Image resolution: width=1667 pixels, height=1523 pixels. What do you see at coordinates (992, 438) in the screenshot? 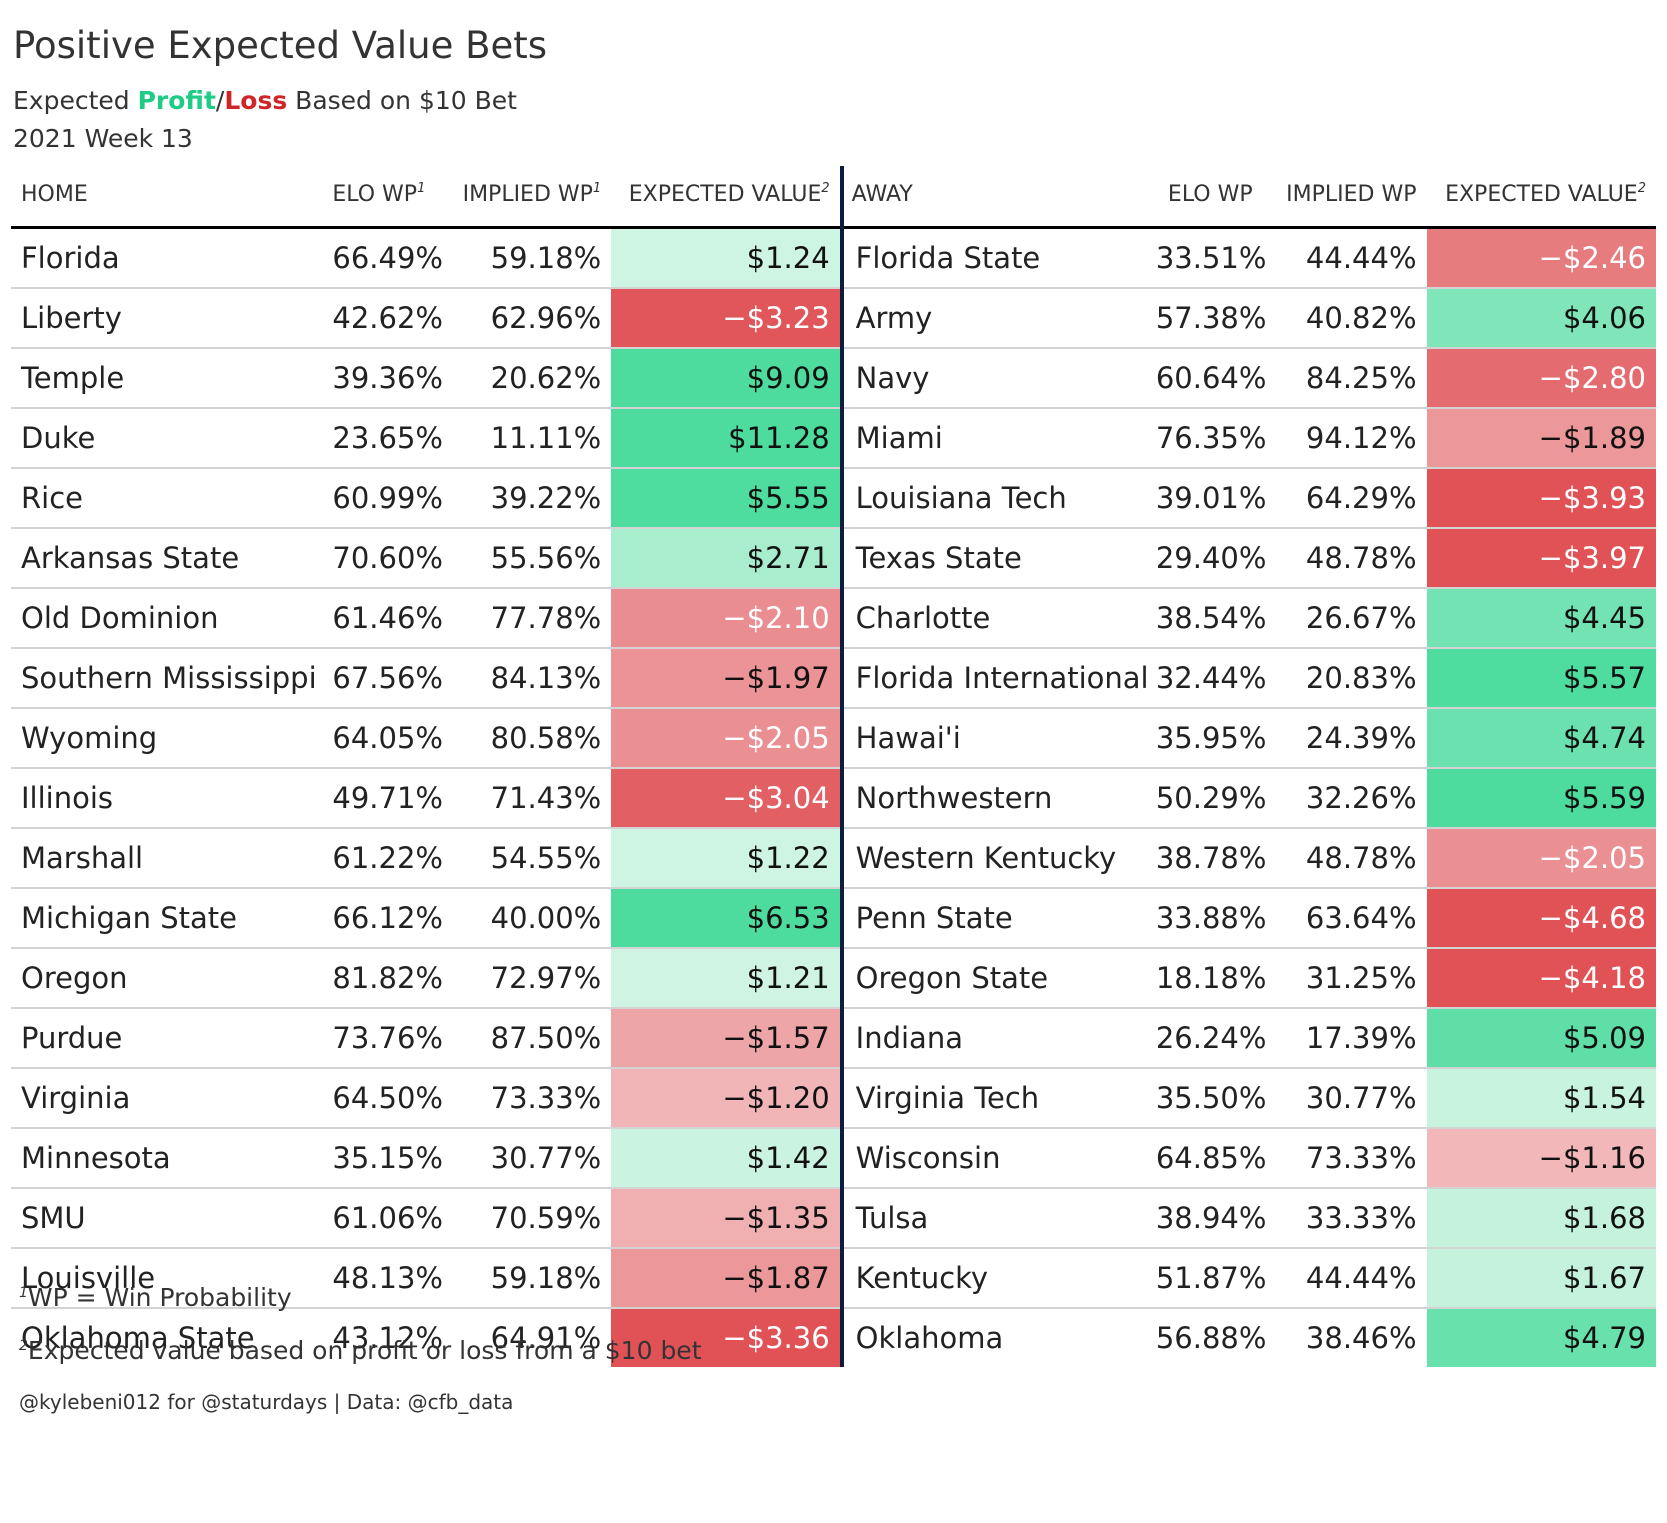
I see `away-team-cell: Miami` at bounding box center [992, 438].